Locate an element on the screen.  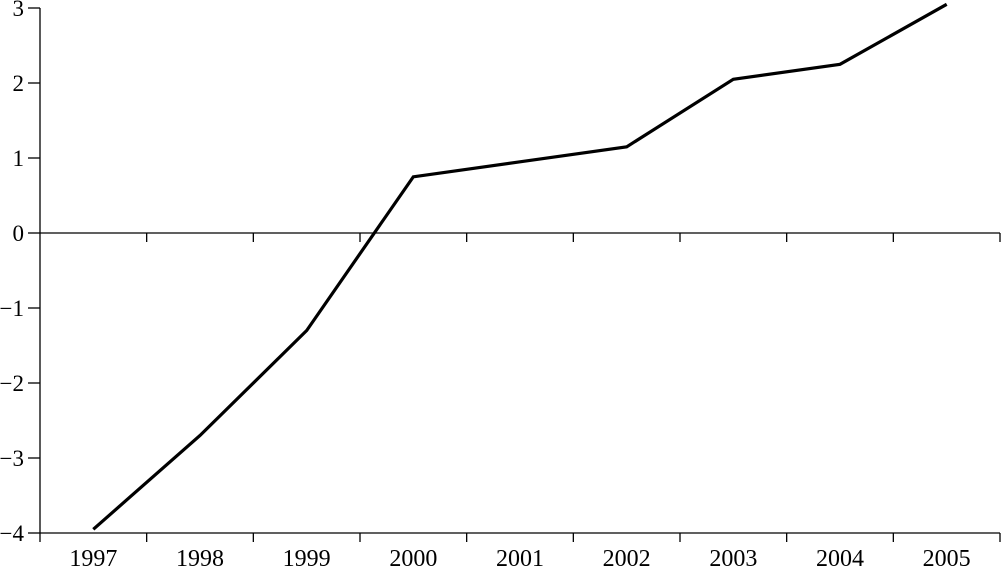
y-tick-label: 0 is located at coordinates (19, 233).